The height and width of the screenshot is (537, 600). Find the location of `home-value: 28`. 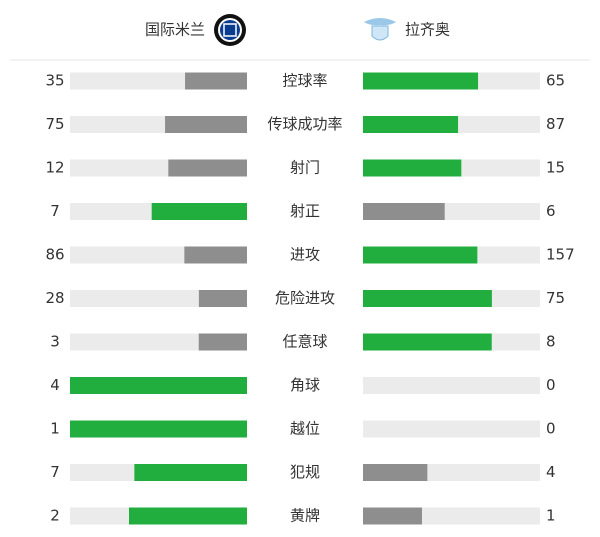

home-value: 28 is located at coordinates (54, 298).